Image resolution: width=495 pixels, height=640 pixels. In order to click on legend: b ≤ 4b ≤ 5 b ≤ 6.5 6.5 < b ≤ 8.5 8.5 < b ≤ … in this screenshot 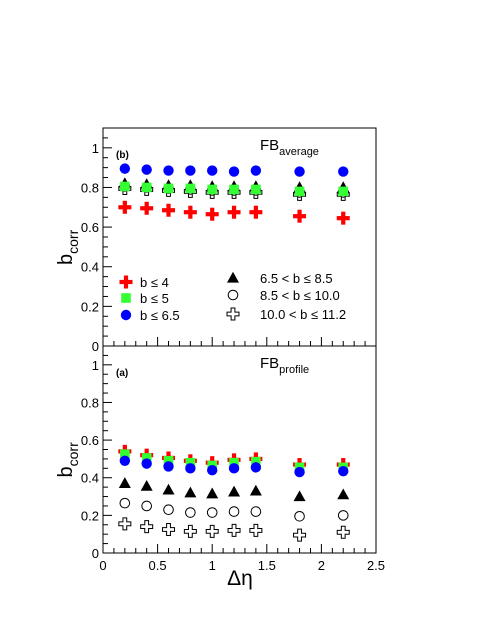, I will do `click(232, 297)`.